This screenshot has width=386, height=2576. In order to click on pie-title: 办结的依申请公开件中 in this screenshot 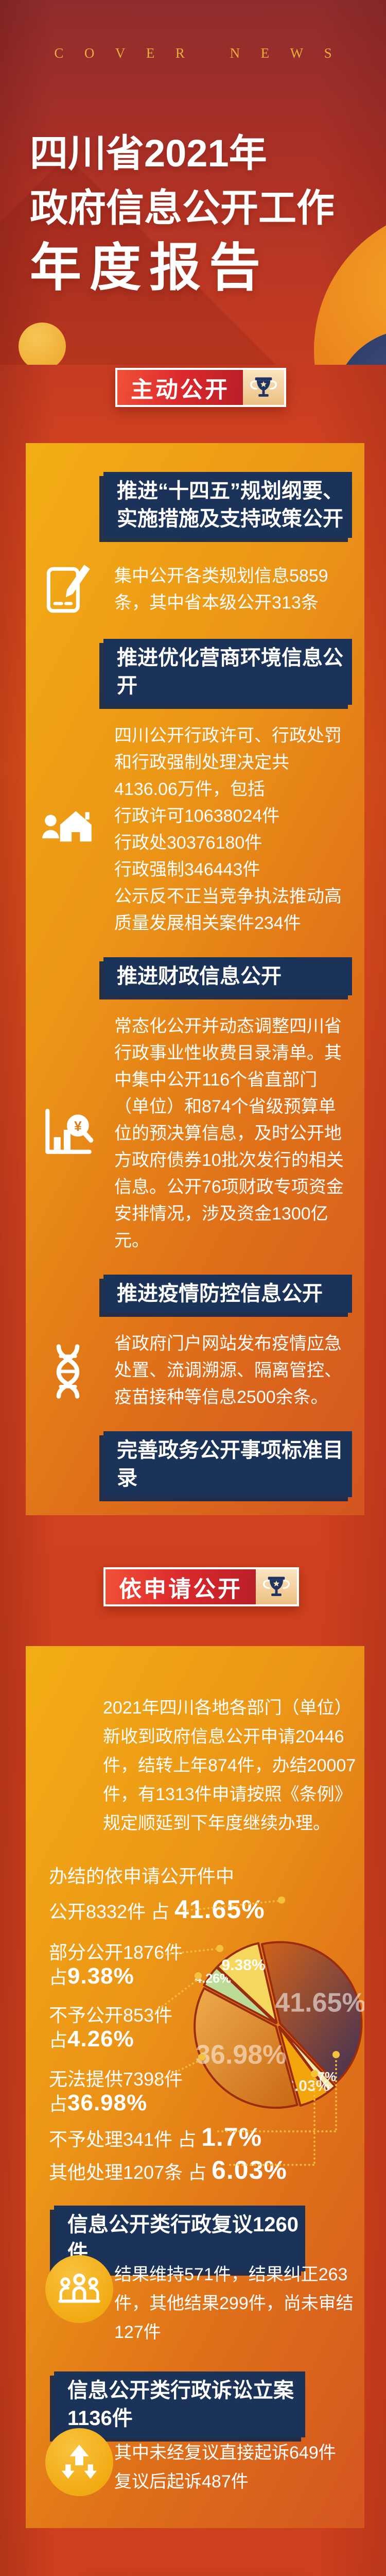, I will do `click(142, 1877)`.